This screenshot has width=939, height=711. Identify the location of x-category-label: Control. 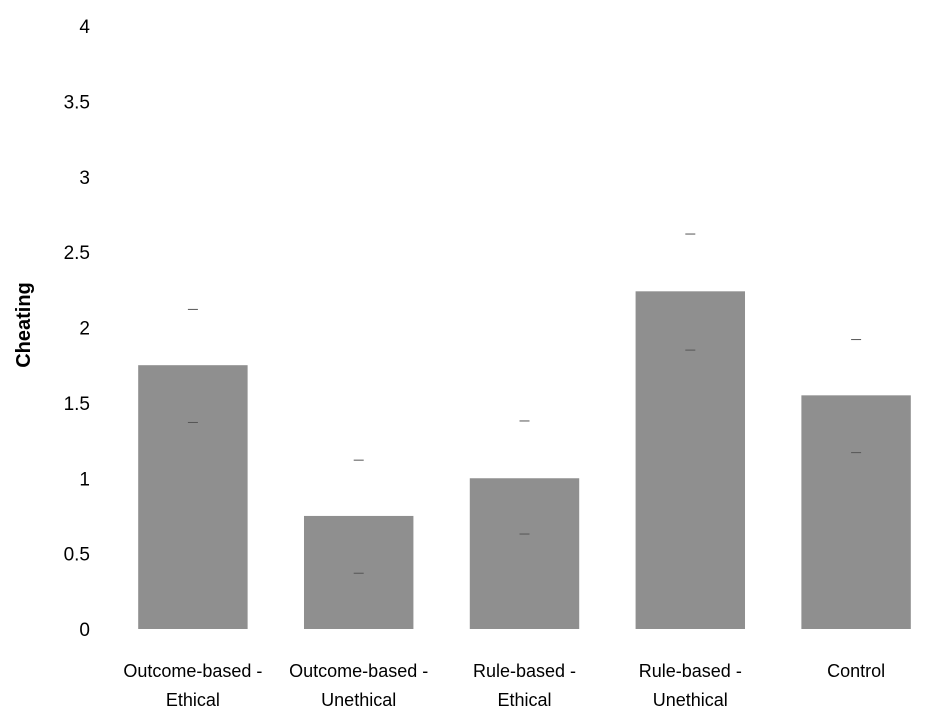
(856, 671).